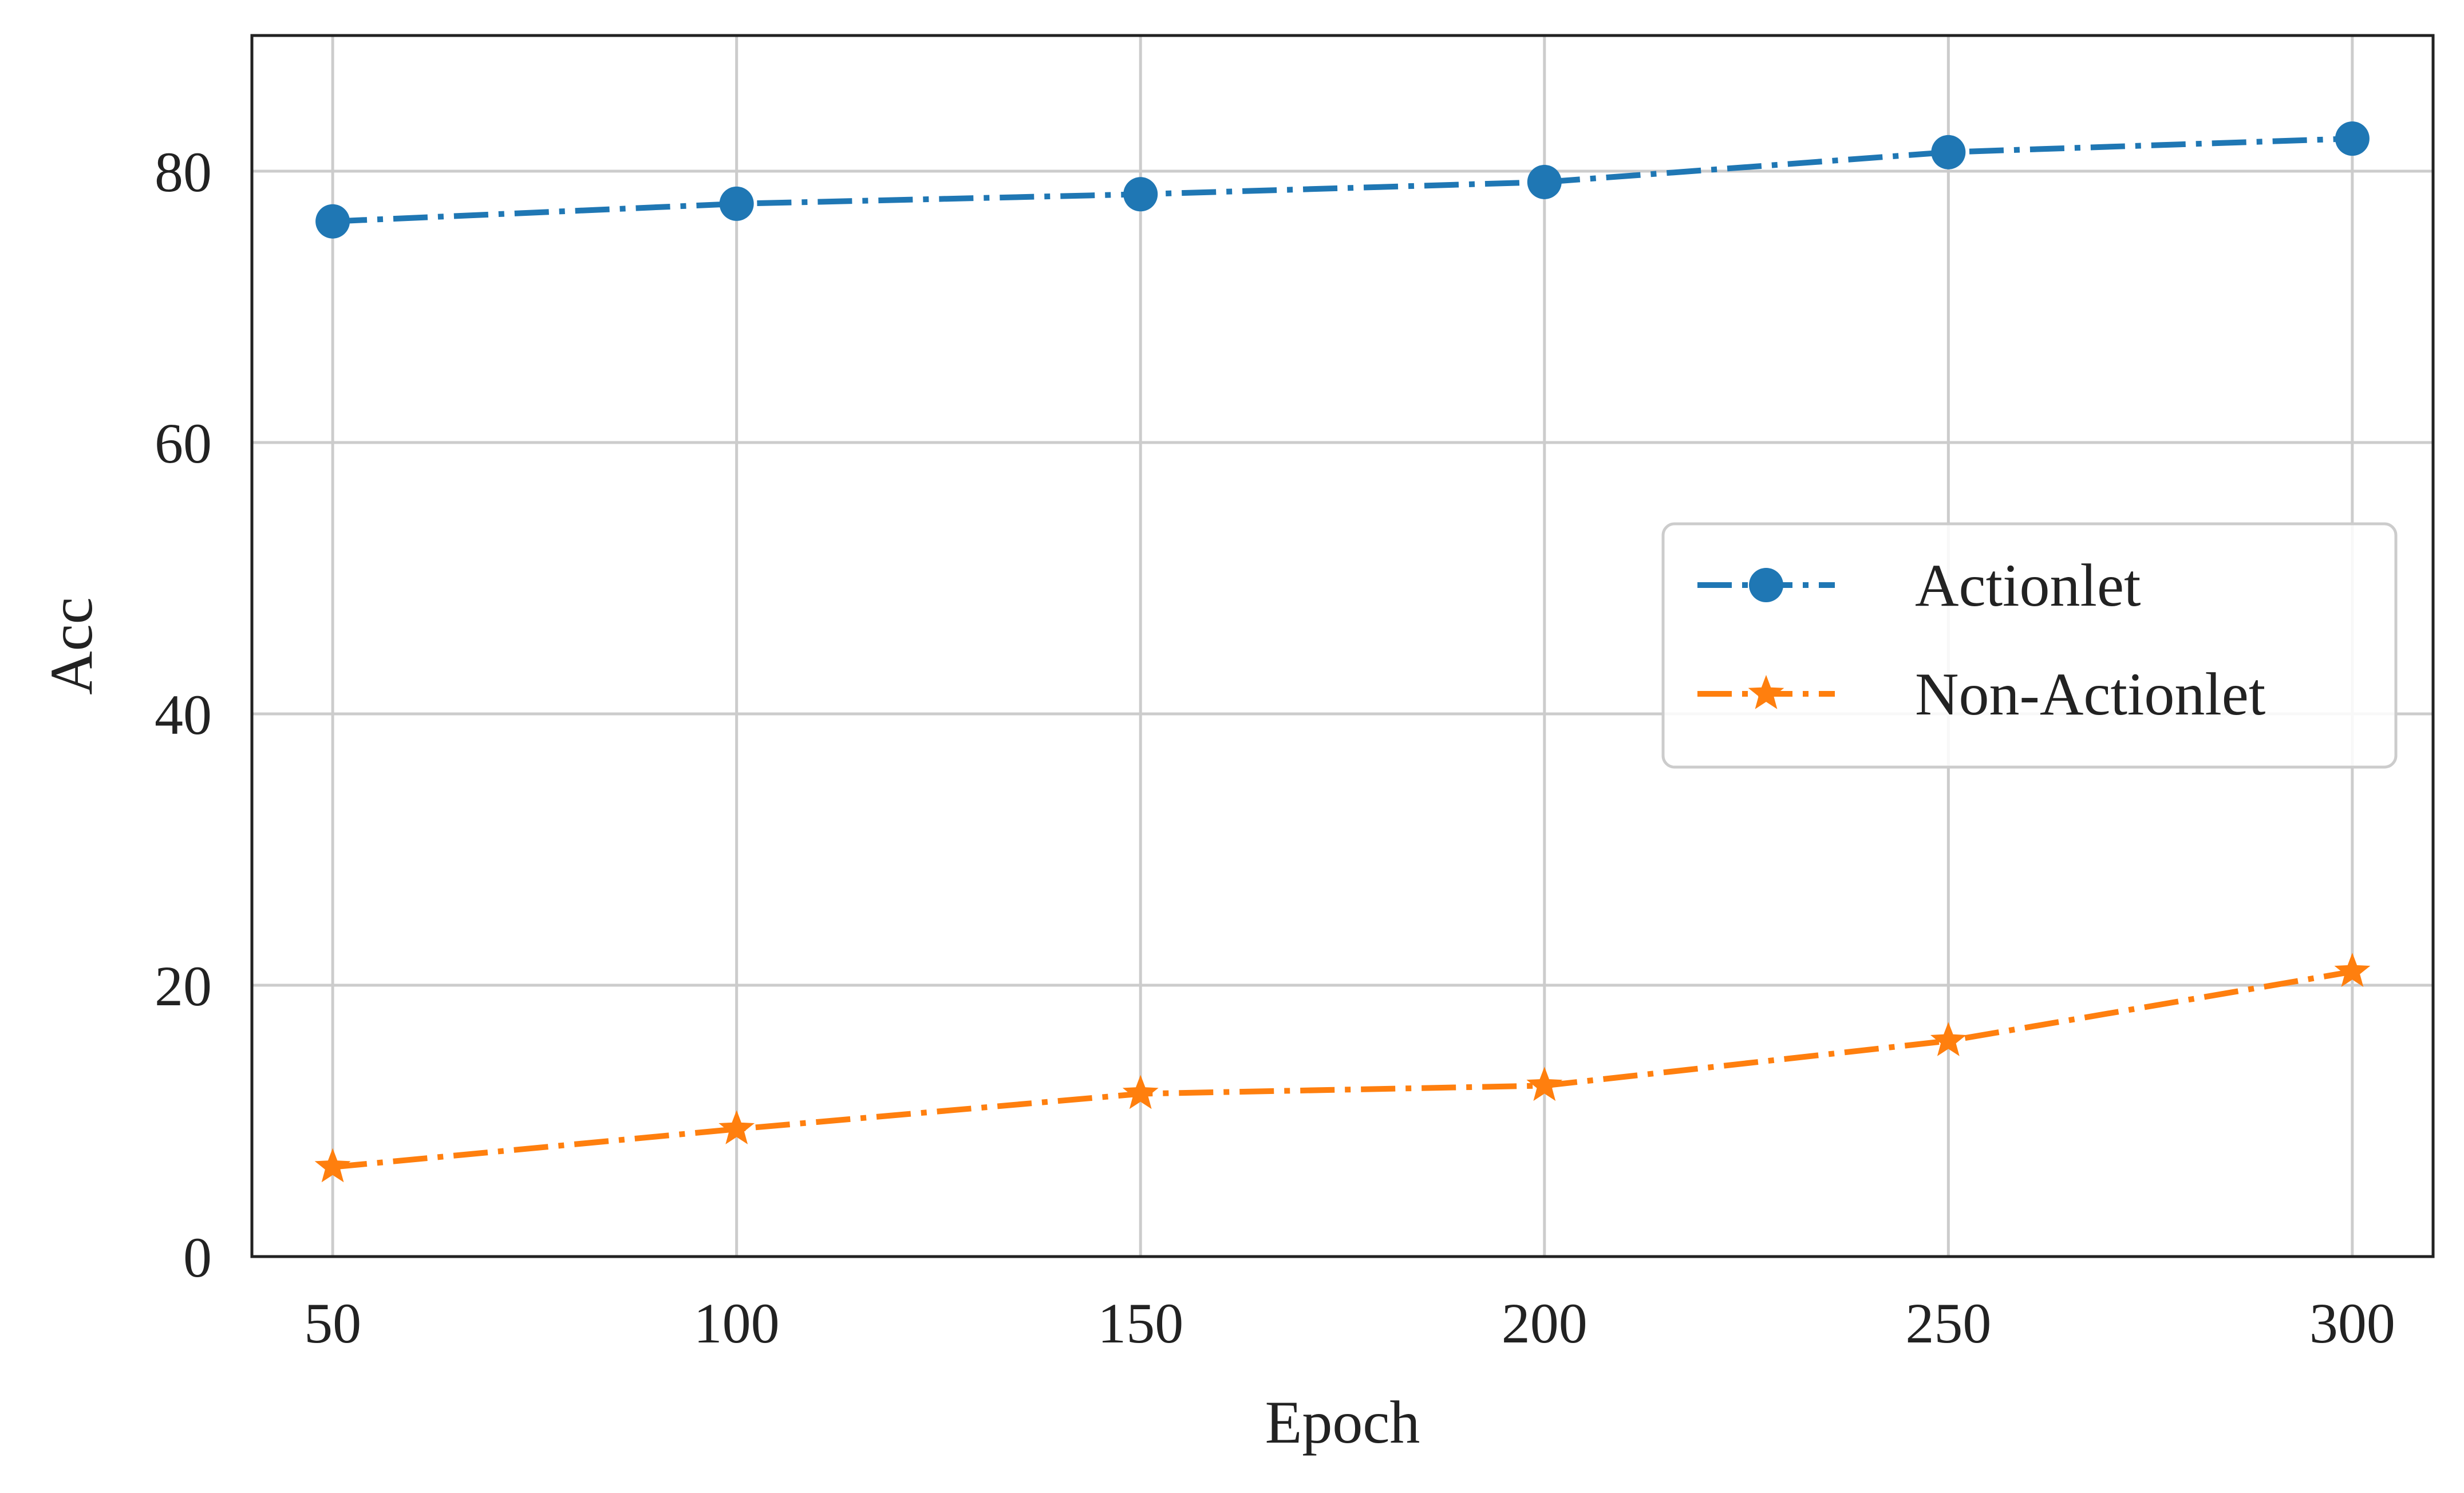  What do you see at coordinates (183, 714) in the screenshot?
I see `y-tick-label: 40` at bounding box center [183, 714].